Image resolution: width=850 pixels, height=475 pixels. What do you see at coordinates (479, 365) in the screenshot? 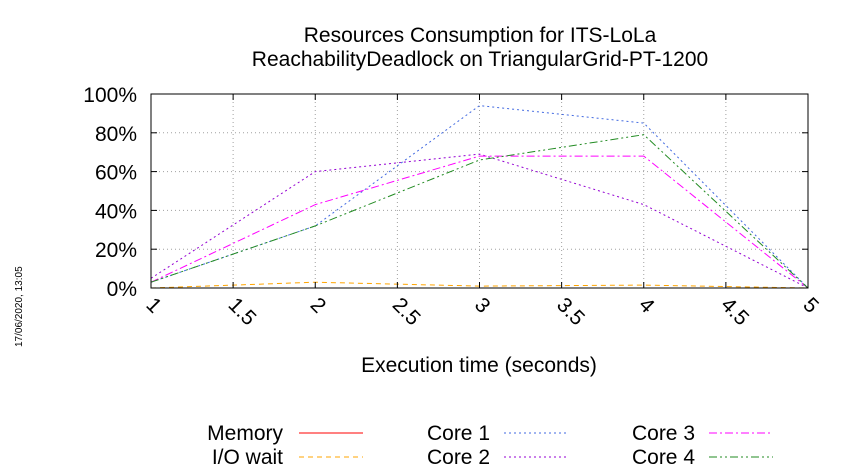
I see `x-axis-label: Execution time (seconds)` at bounding box center [479, 365].